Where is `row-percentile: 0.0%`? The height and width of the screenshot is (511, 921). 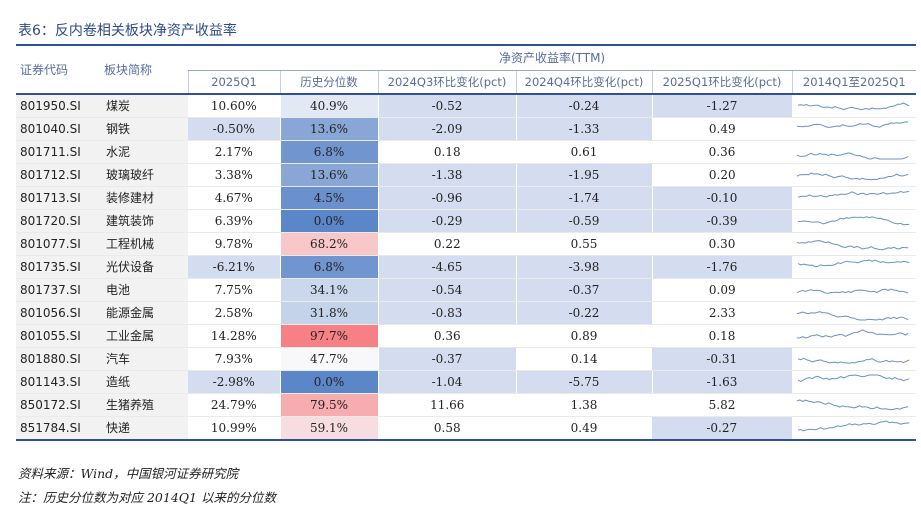
row-percentile: 0.0% is located at coordinates (329, 382).